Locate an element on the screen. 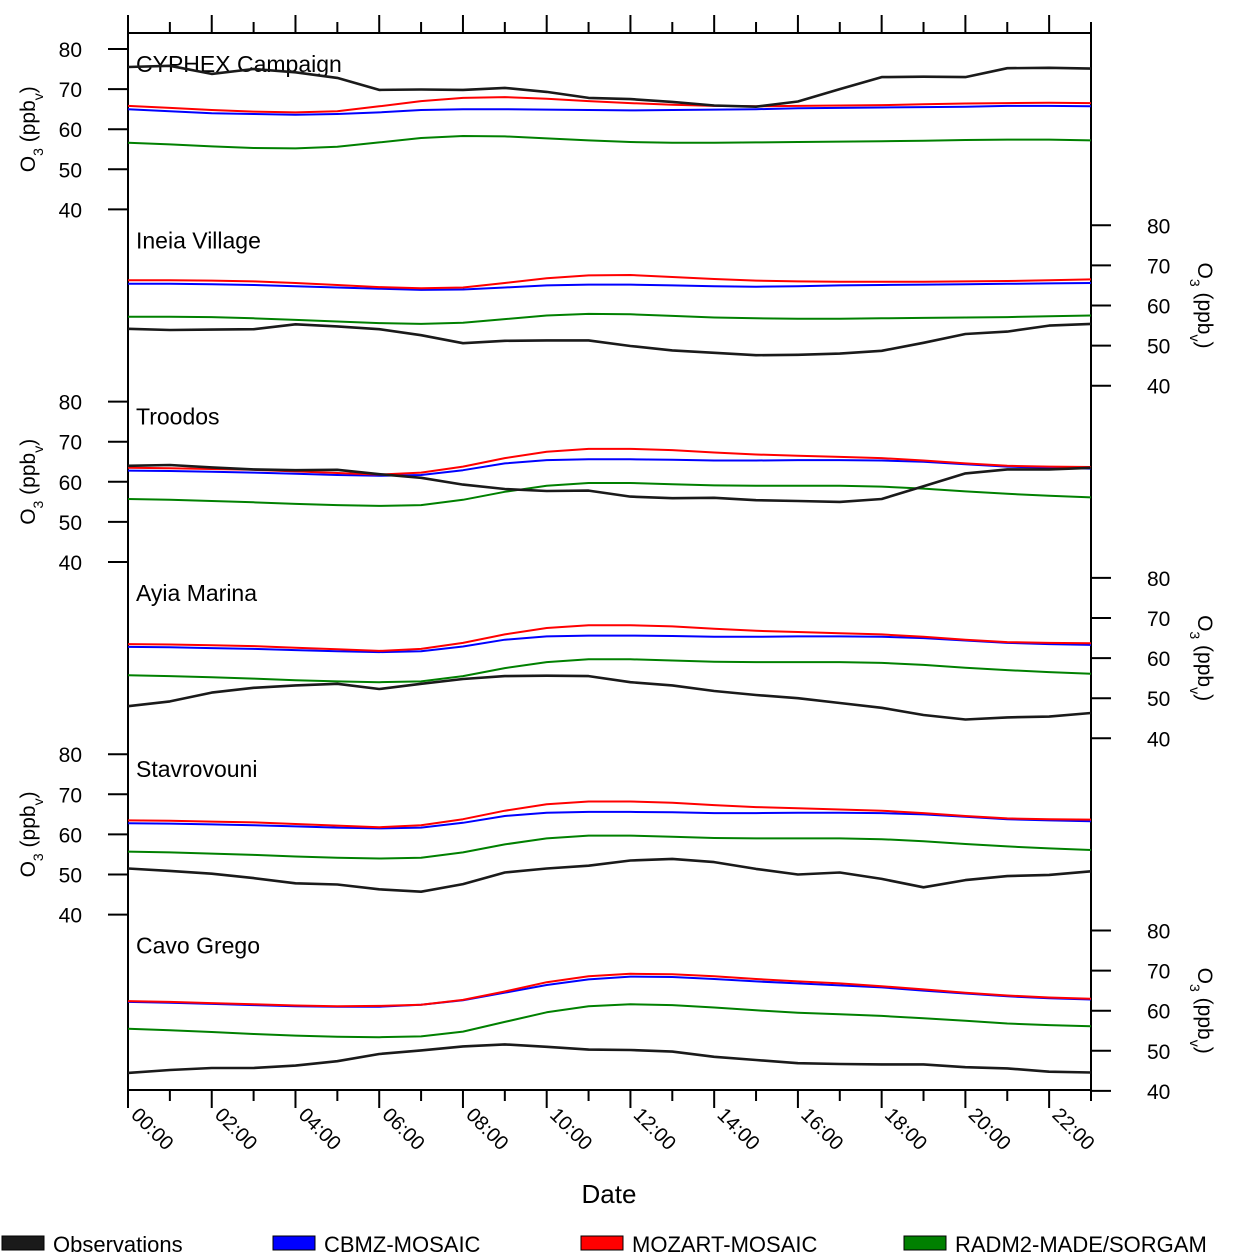  x-tick-label: 00:00 is located at coordinates (151, 1129).